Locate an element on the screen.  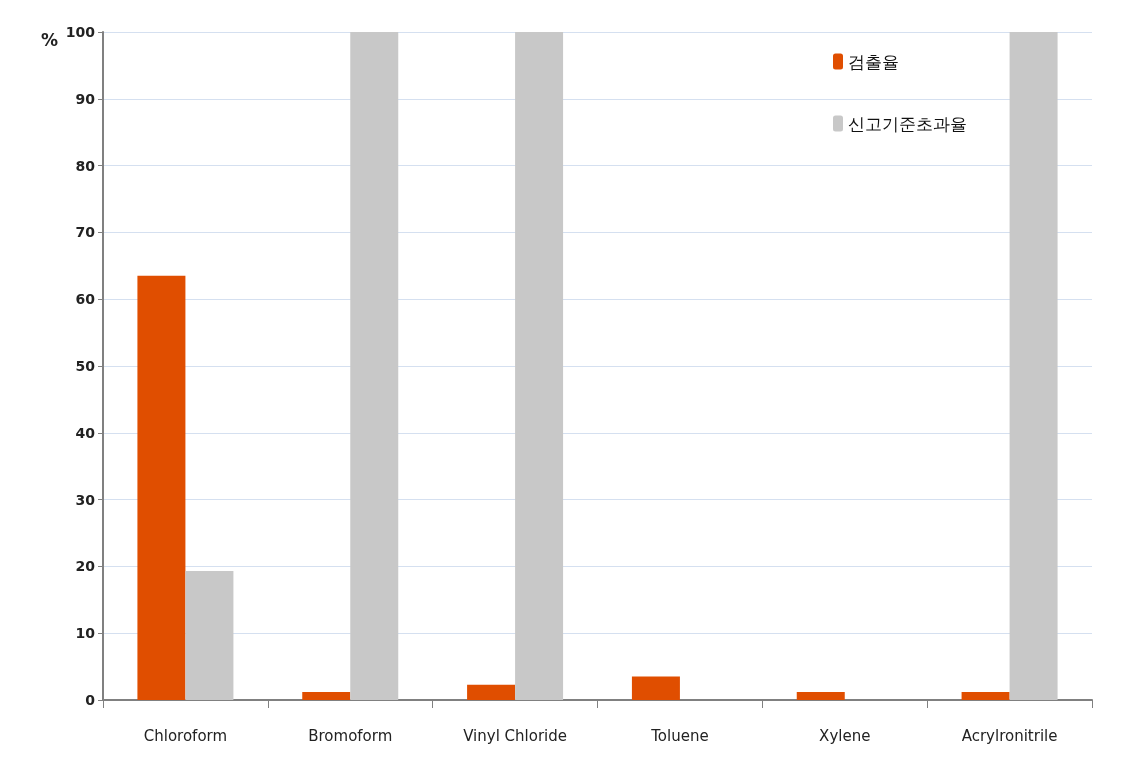
y-axis-title: % is located at coordinates (49, 39).